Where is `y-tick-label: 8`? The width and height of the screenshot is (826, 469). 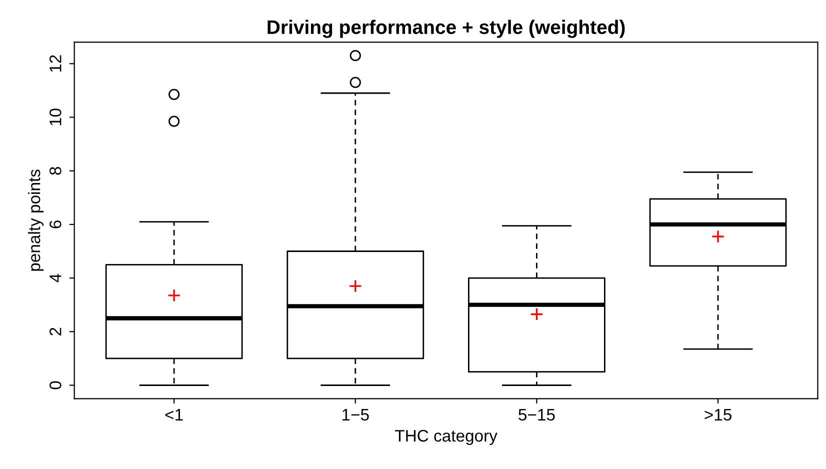 y-tick-label: 8 is located at coordinates (56, 170).